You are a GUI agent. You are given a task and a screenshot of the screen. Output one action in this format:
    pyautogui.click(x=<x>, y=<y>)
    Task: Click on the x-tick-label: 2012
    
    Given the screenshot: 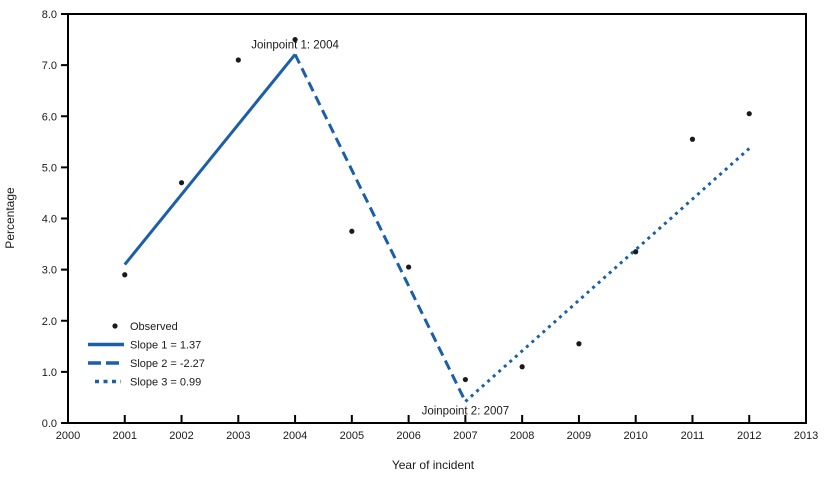 What is the action you would take?
    pyautogui.click(x=749, y=436)
    